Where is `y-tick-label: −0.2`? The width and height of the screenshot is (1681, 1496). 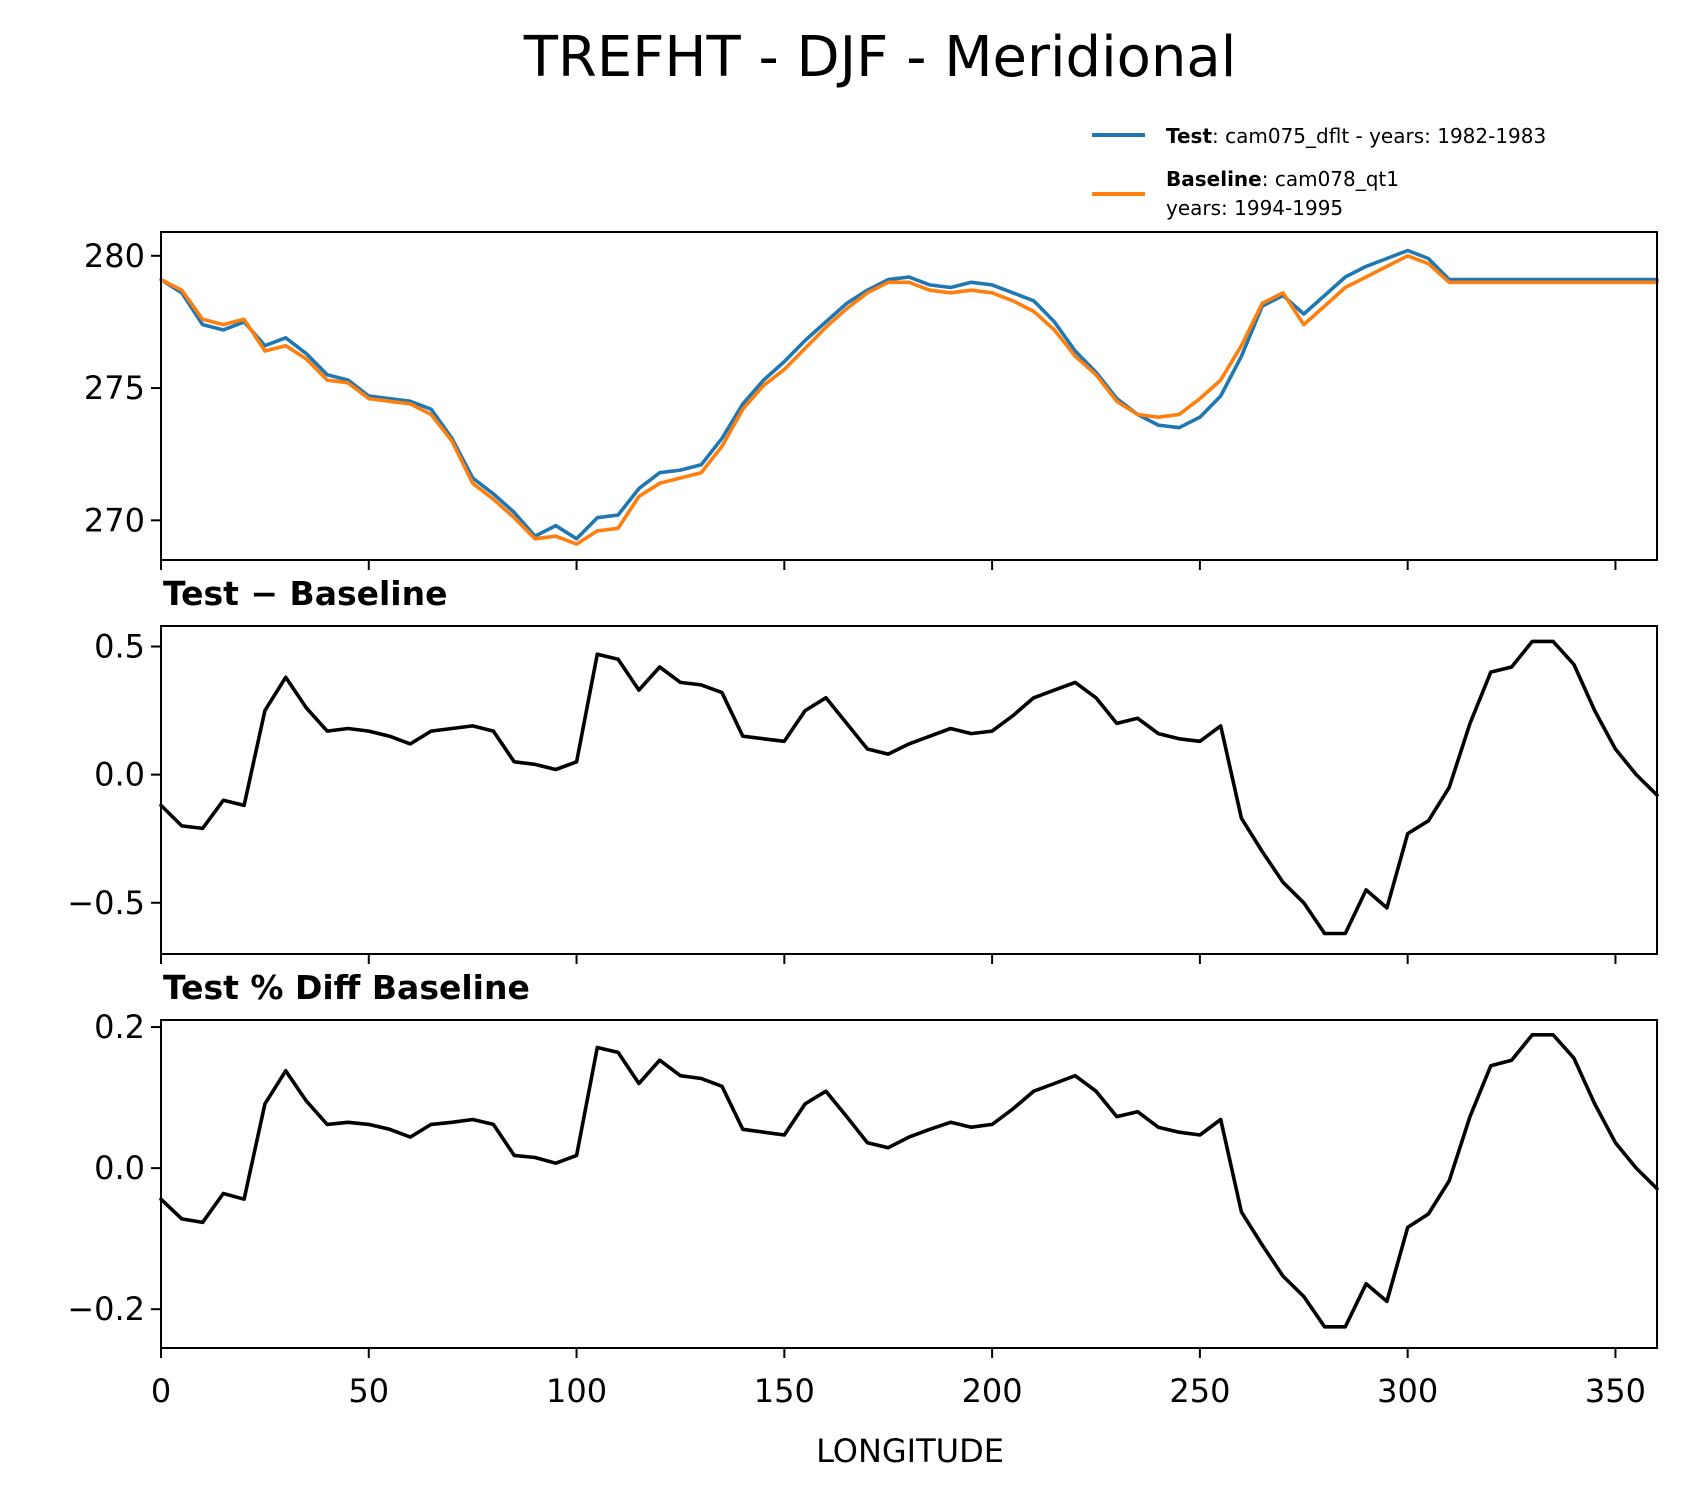
y-tick-label: −0.2 is located at coordinates (106, 1309).